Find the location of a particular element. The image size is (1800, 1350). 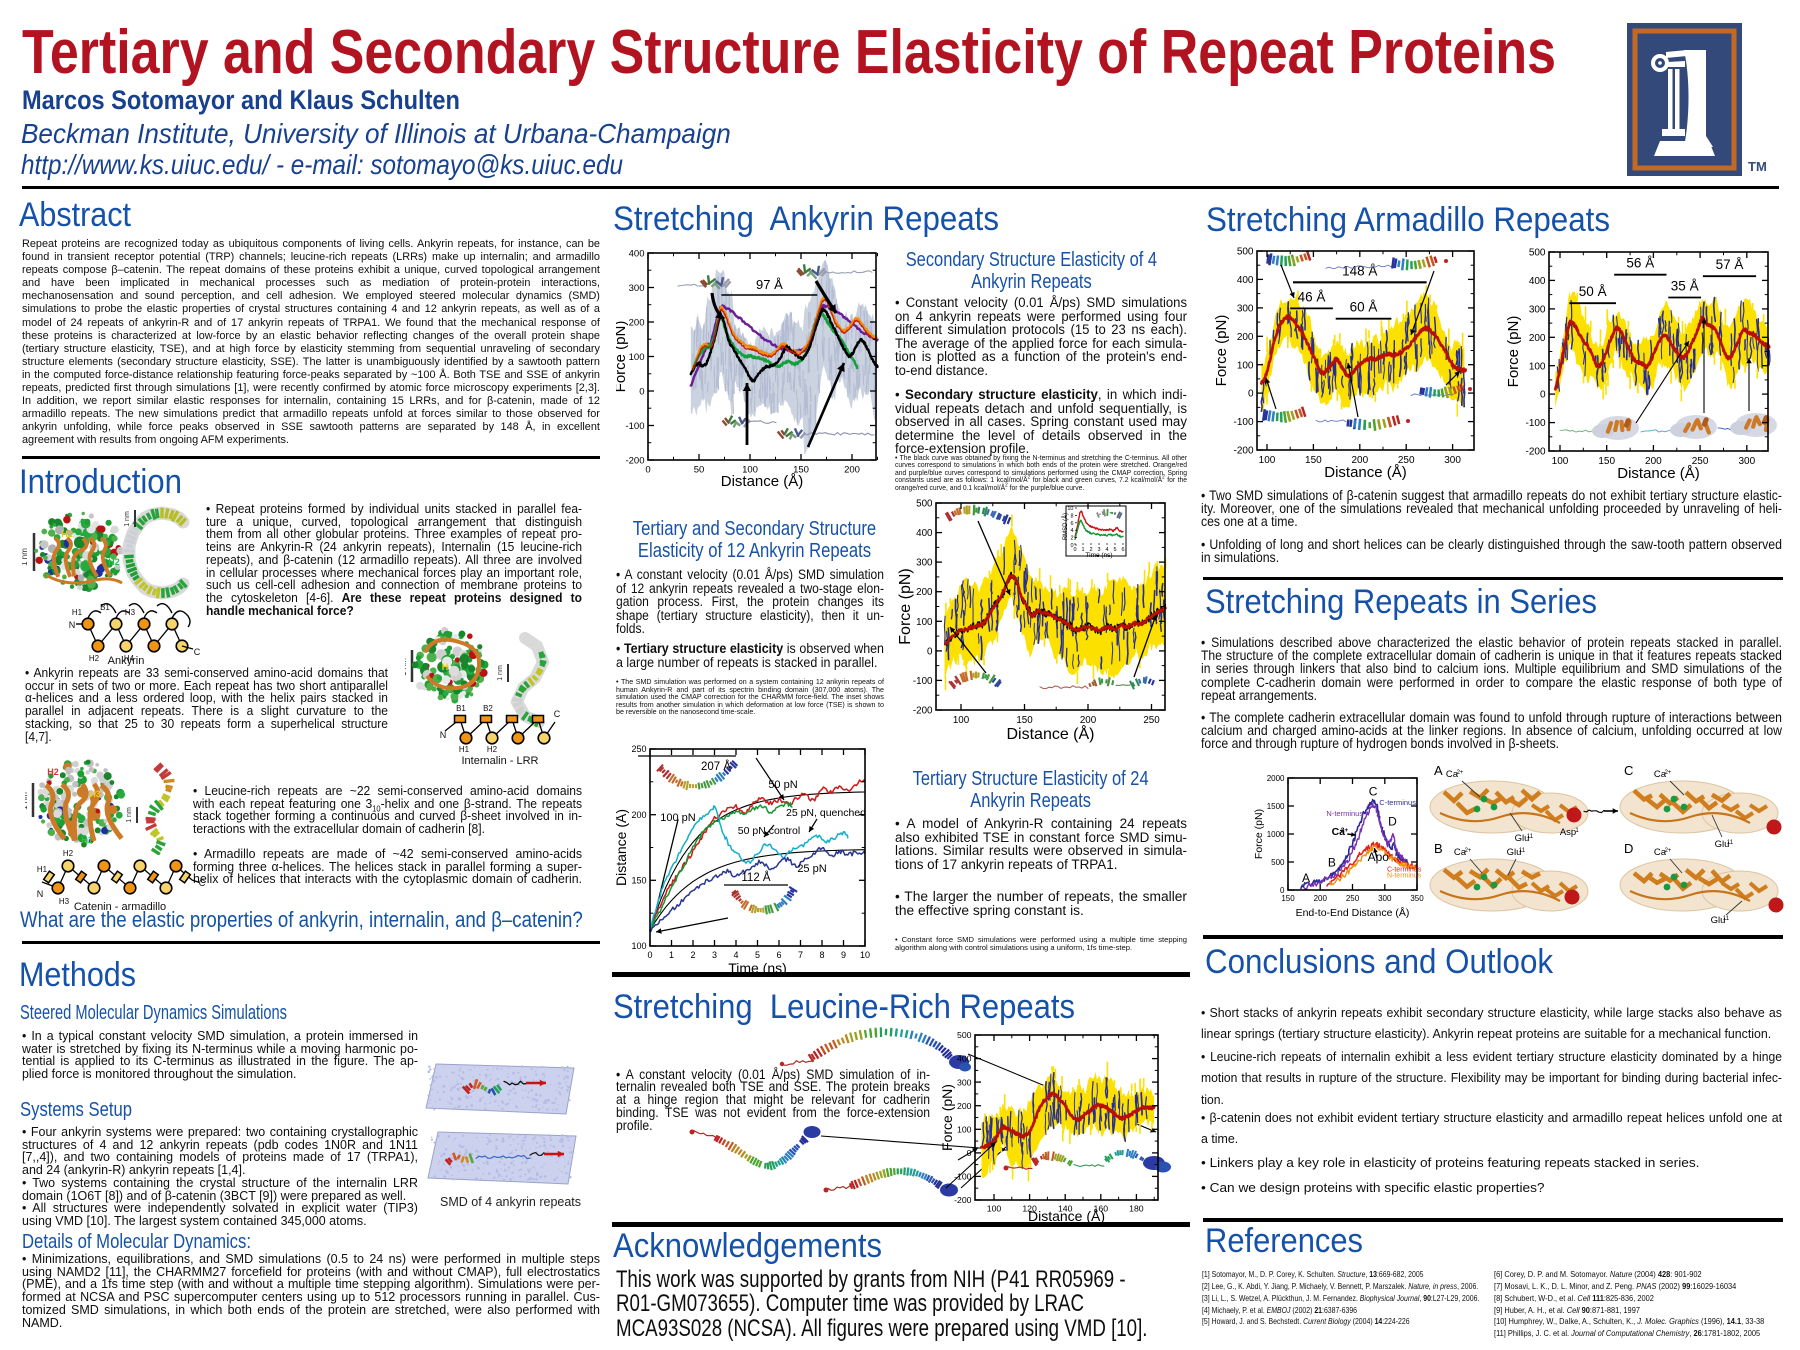

svg-text: 60 Å is located at coordinates (1364, 307).